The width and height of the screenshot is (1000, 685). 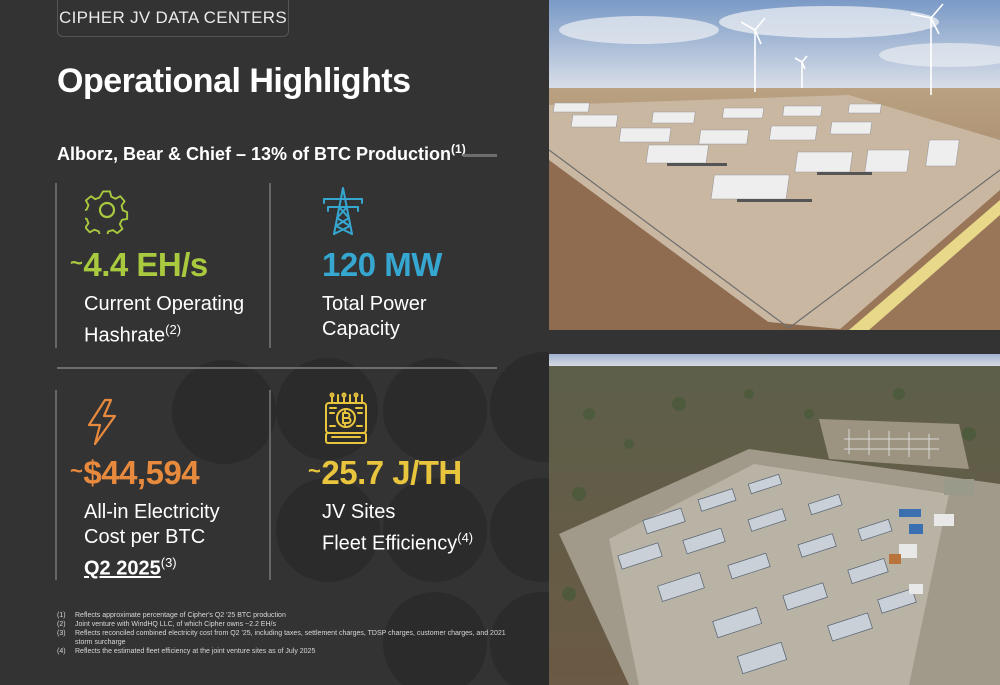 What do you see at coordinates (152, 512) in the screenshot?
I see `label-line: All-in Electricity` at bounding box center [152, 512].